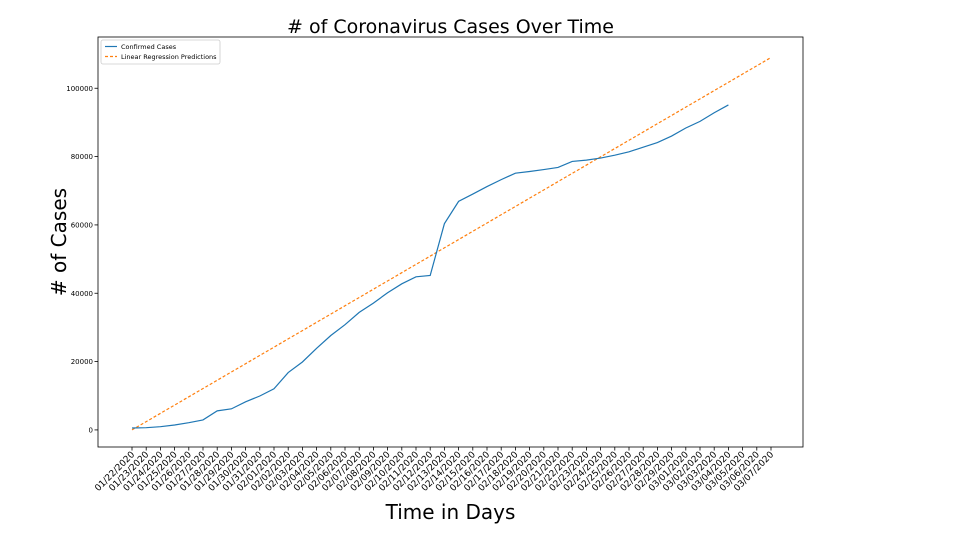 The image size is (975, 536). I want to click on legend-label-linear-regression: Linear Regression Predictions, so click(169, 57).